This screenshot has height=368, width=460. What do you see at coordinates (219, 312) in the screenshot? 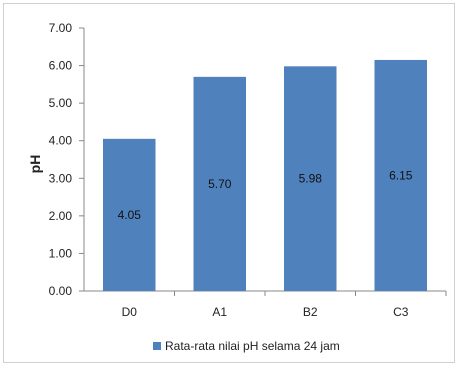
I see `x-tick-label: A1` at bounding box center [219, 312].